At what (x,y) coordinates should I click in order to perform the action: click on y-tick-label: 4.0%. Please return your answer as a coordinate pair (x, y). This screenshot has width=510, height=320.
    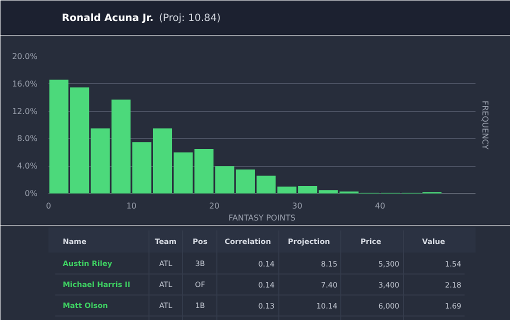
    Looking at the image, I should click on (27, 166).